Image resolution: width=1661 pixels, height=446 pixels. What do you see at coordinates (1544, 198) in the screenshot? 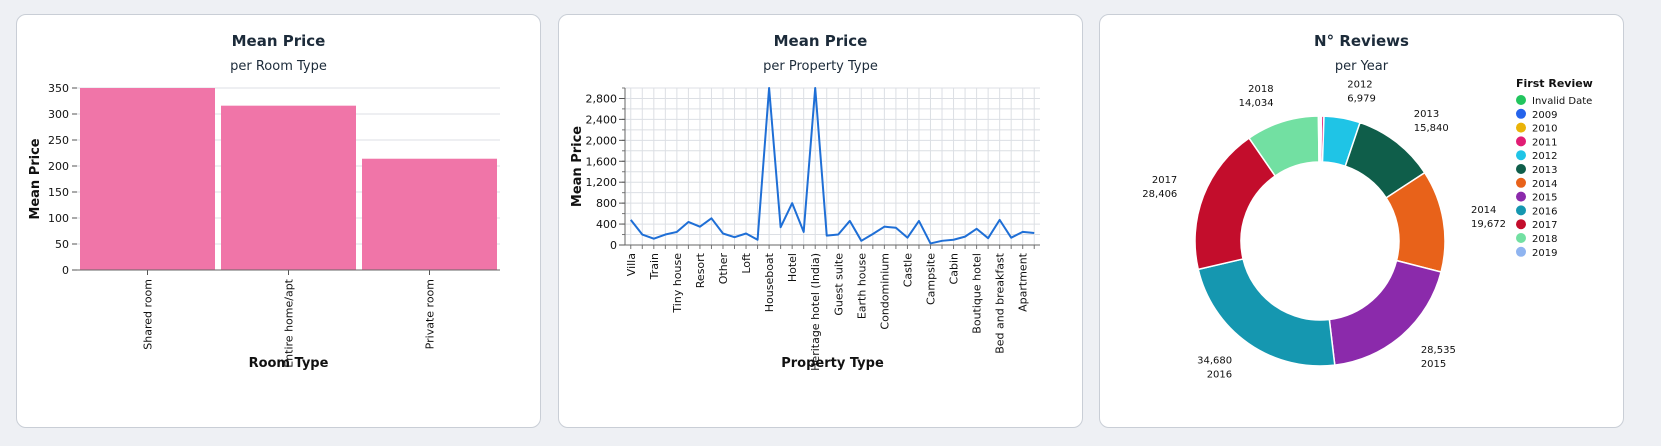
I see `legend-label: 2015` at bounding box center [1544, 198].